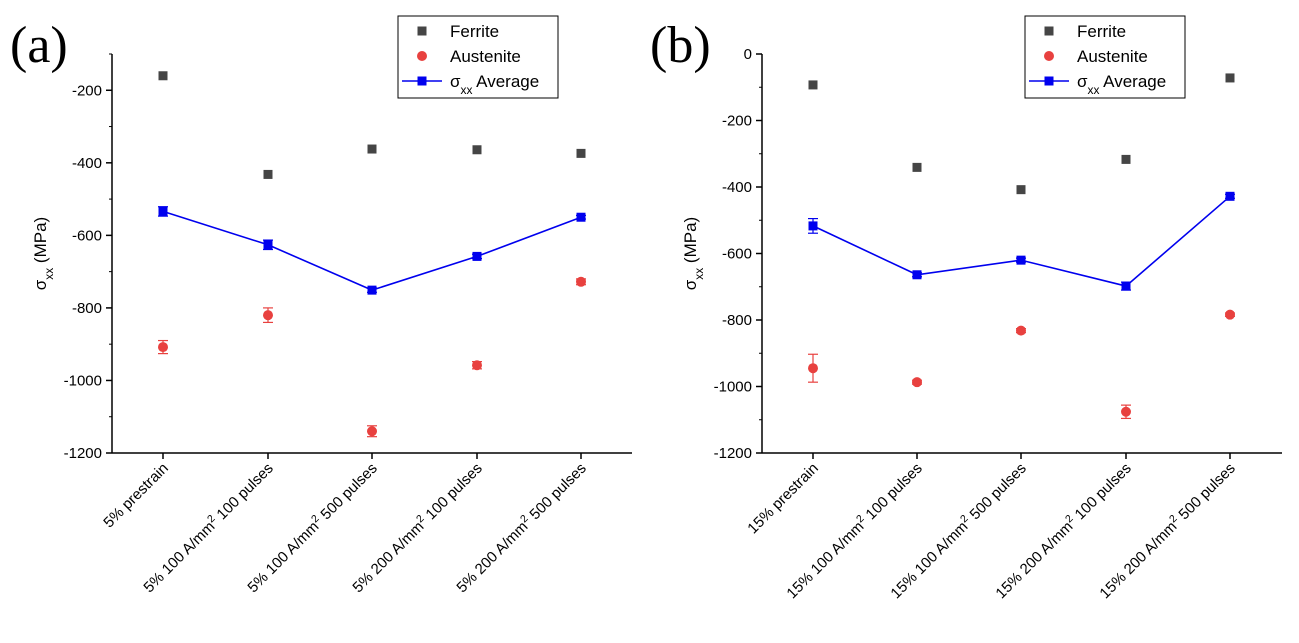  I want to click on y-tick-label: 0, so click(748, 54).